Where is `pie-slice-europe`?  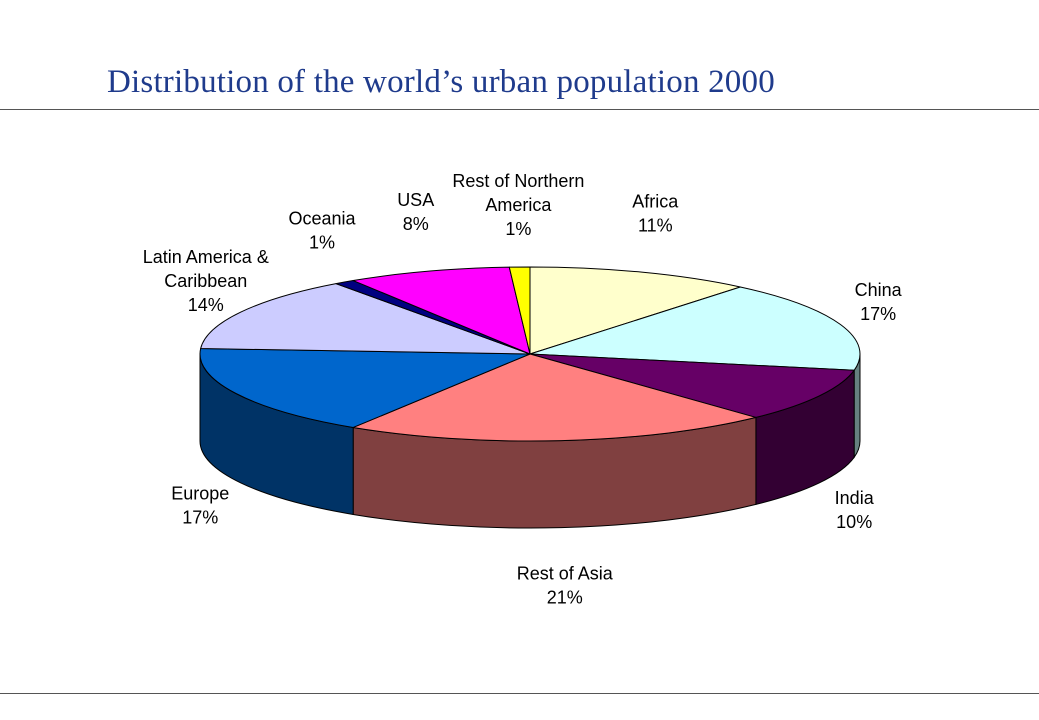 pie-slice-europe is located at coordinates (365, 388).